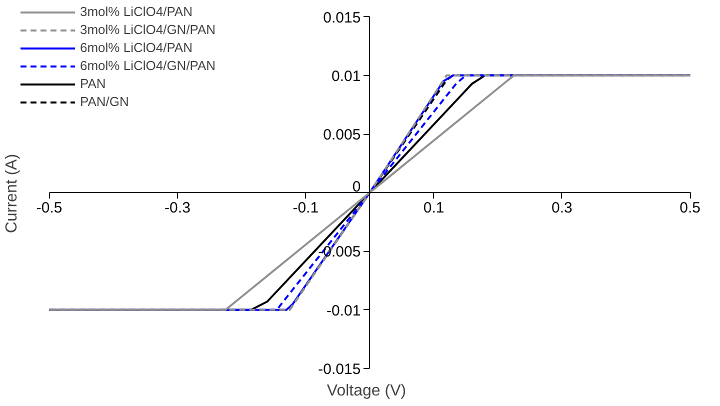  What do you see at coordinates (356, 187) in the screenshot?
I see `y-tick-label: 0` at bounding box center [356, 187].